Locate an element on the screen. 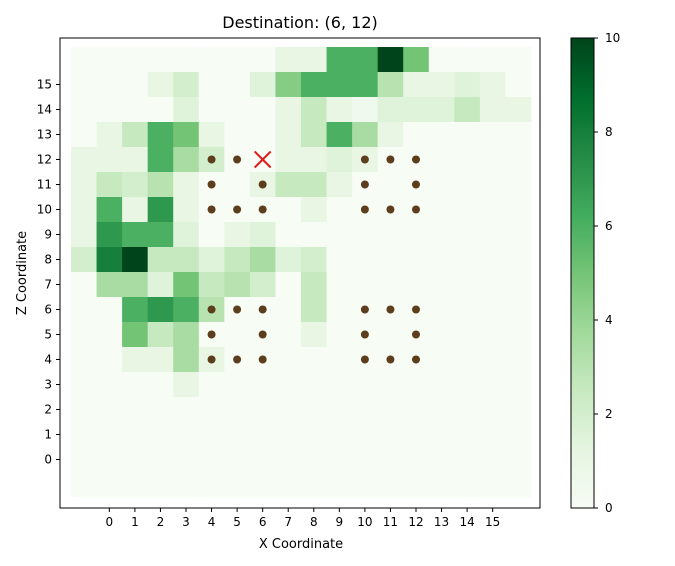 This screenshot has width=675, height=566. colorbar is located at coordinates (582, 273).